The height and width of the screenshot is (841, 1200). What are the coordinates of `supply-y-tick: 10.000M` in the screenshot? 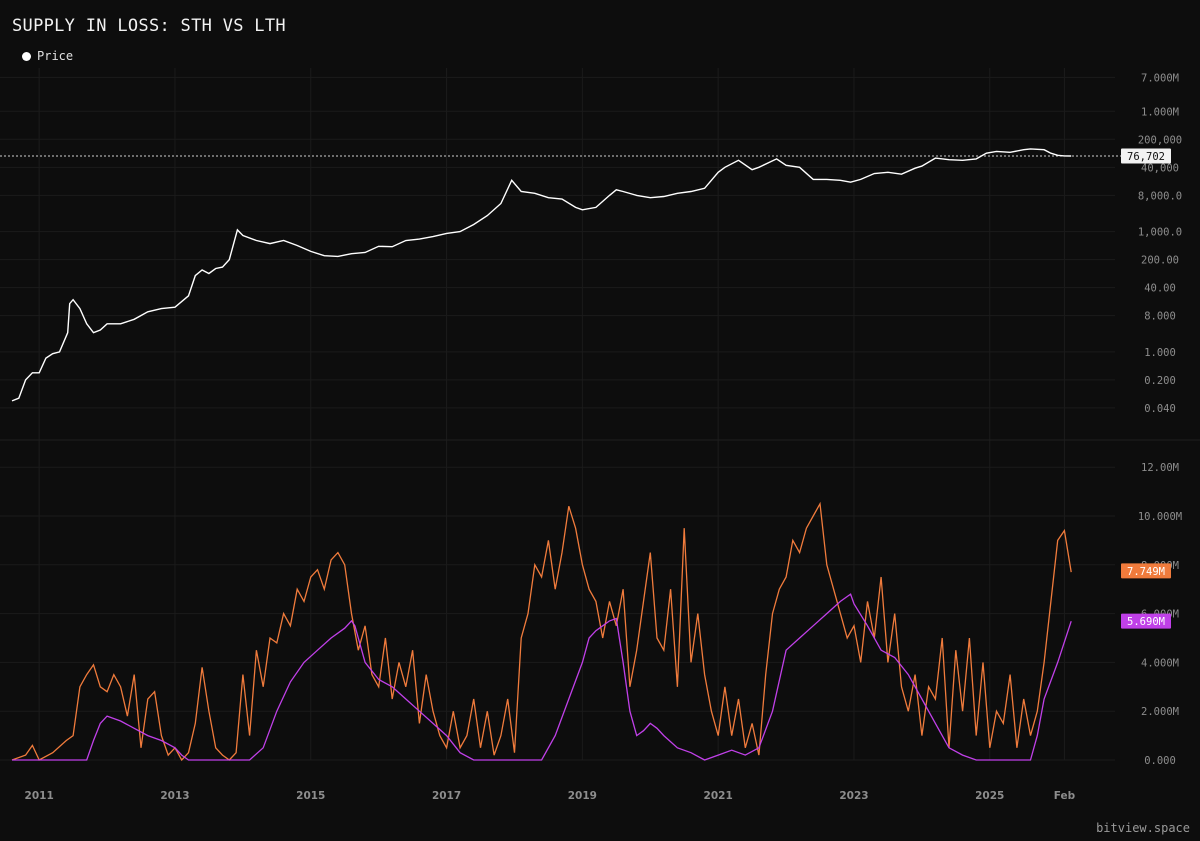 It's located at (1160, 517).